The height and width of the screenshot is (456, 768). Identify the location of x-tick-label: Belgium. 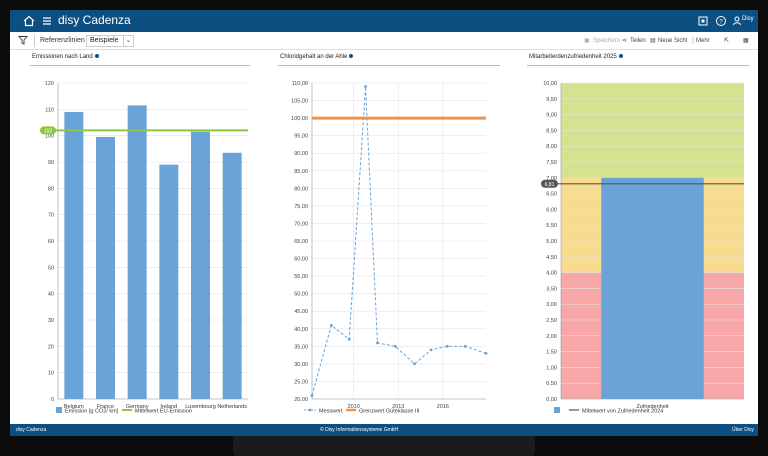
(74, 407).